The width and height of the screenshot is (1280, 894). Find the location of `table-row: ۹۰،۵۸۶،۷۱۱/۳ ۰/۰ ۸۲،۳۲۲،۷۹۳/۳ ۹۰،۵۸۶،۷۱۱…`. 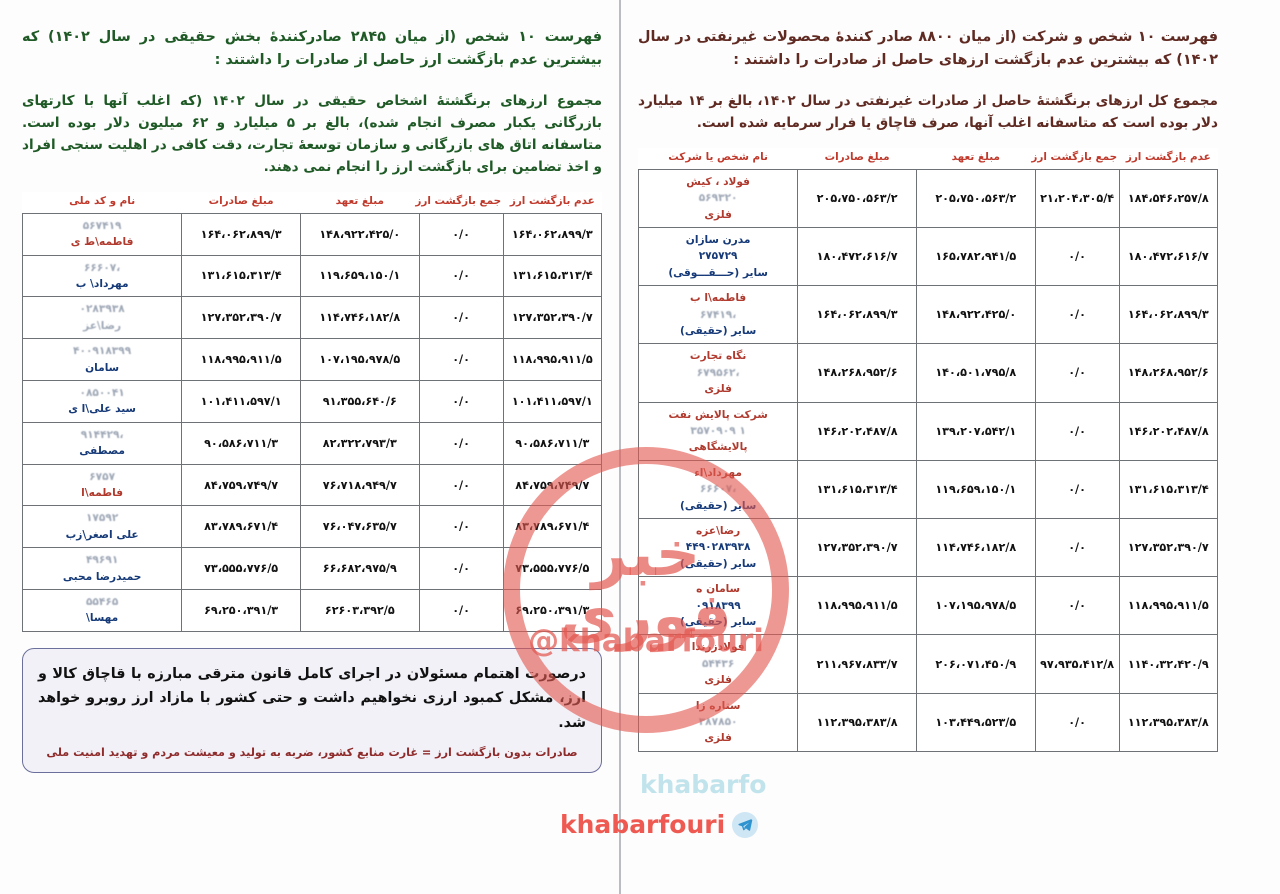

table-row: ۹۰،۵۸۶،۷۱۱/۳ ۰/۰ ۸۲،۳۲۲،۷۹۳/۳ ۹۰،۵۸۶،۷۱۱… is located at coordinates (312, 443).